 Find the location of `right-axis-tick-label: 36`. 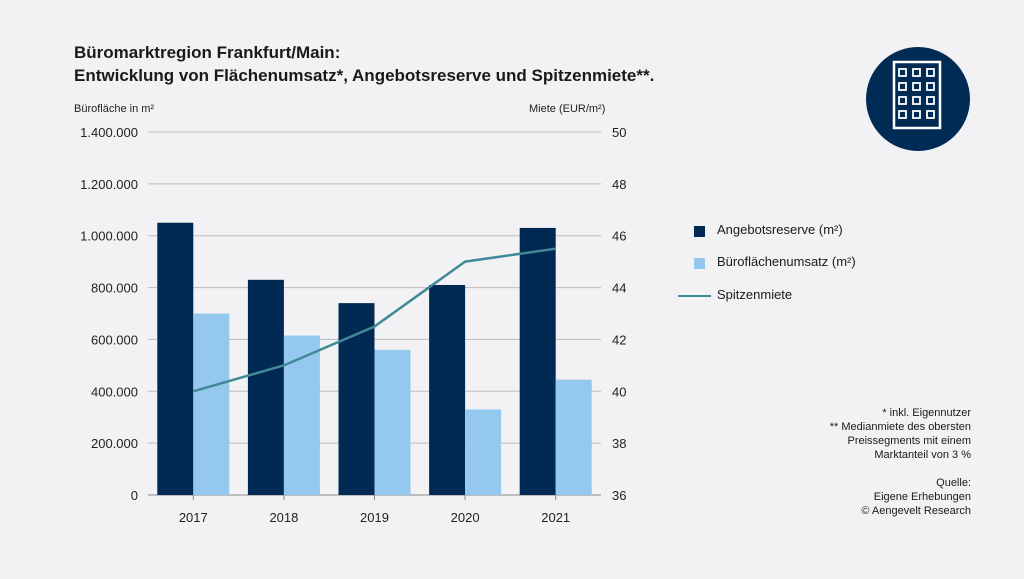

right-axis-tick-label: 36 is located at coordinates (619, 495).